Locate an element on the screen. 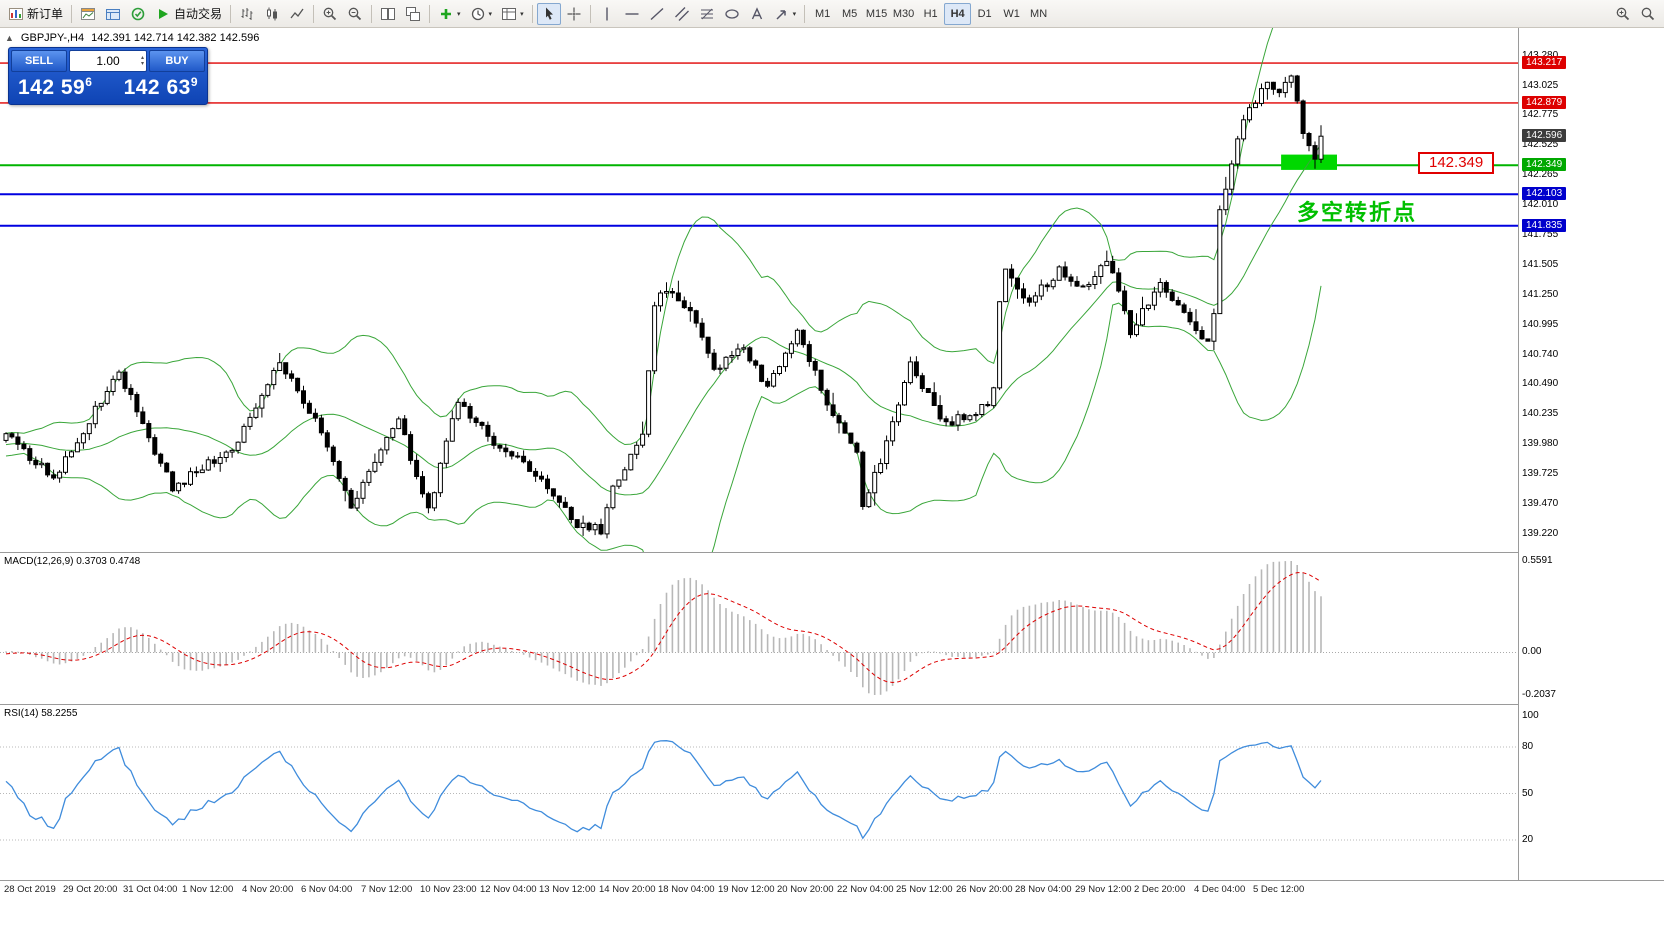  shapes-icon is located at coordinates (731, 13).